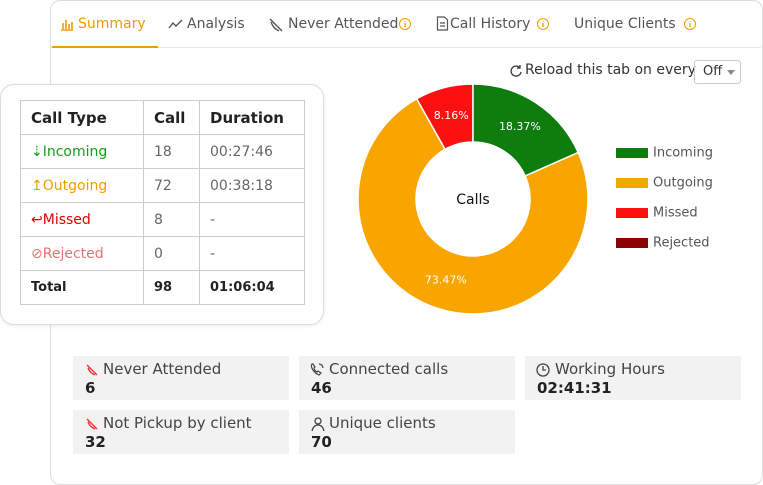  Describe the element at coordinates (95, 442) in the screenshot. I see `stat-value: 32` at that location.